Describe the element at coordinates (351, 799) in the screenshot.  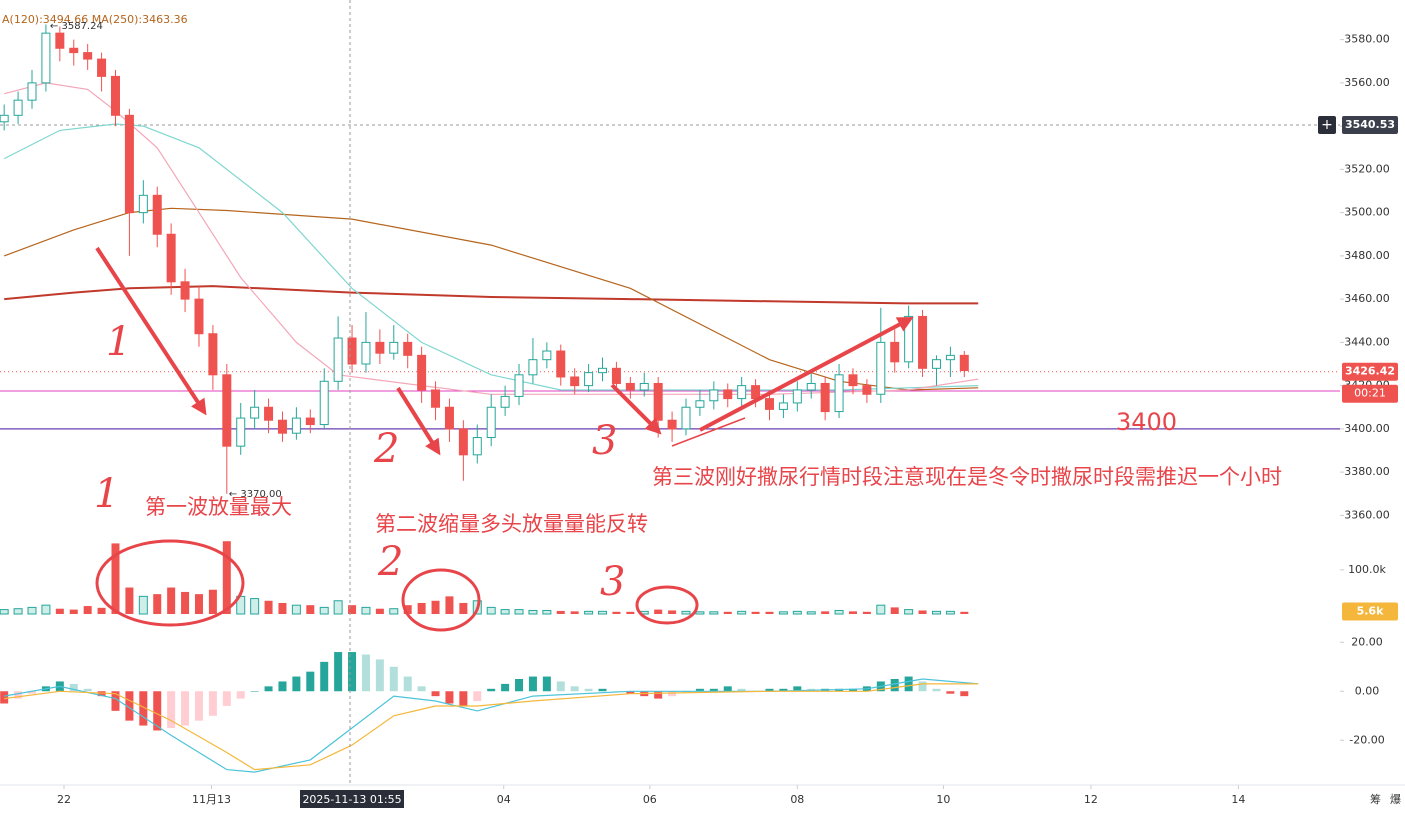
I see `crosshair-time: 2025-11-13 01:55` at that location.